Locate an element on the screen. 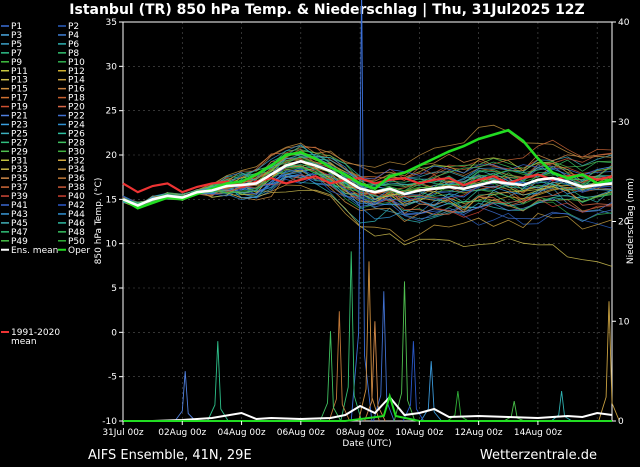 This screenshot has height=467, width=640. legend-label-oper: Oper is located at coordinates (79, 251).